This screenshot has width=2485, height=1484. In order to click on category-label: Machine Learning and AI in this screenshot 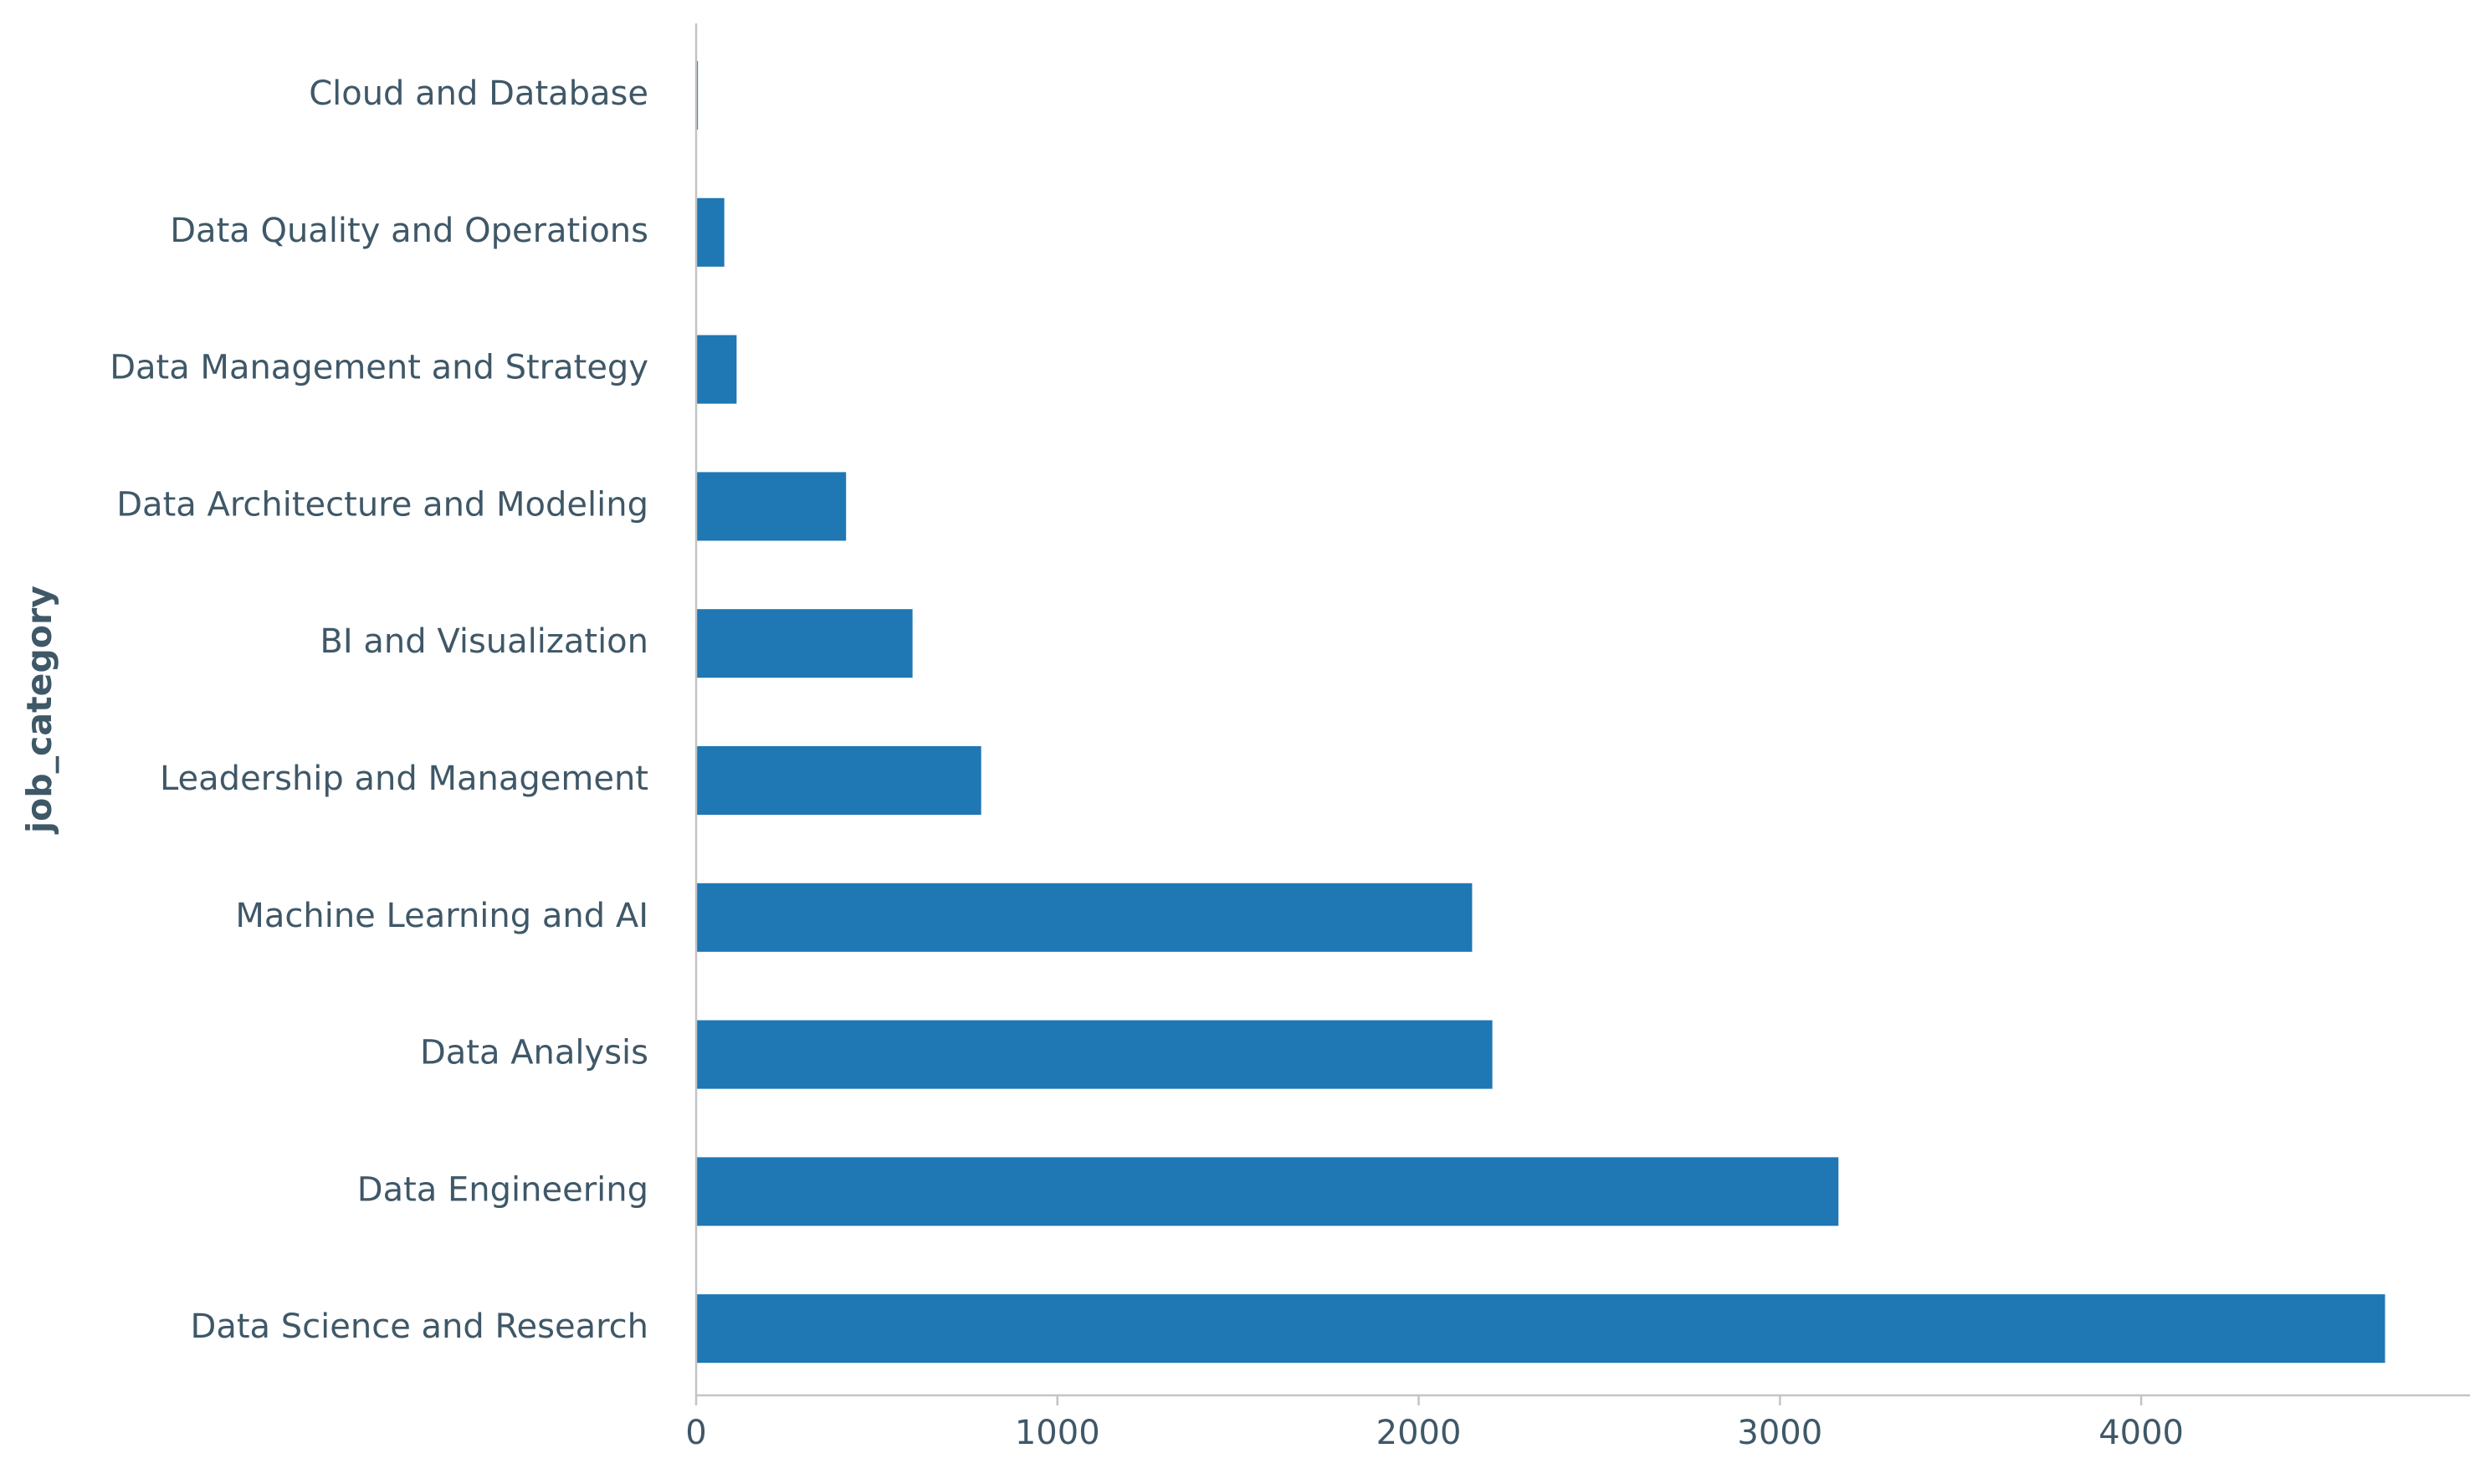, I will do `click(441, 916)`.